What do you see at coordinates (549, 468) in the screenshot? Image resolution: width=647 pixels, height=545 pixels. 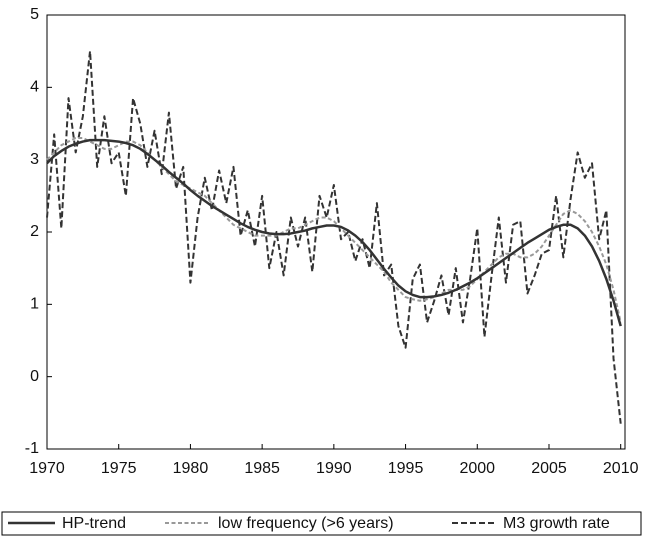 I see `x-tick-label: 2005` at bounding box center [549, 468].